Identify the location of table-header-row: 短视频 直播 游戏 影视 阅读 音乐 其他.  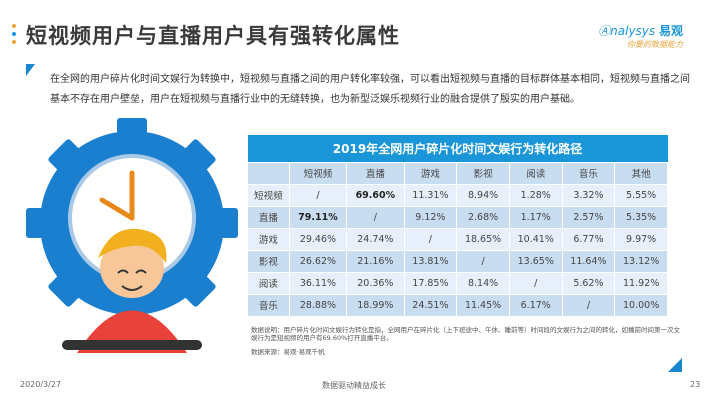
(457, 173).